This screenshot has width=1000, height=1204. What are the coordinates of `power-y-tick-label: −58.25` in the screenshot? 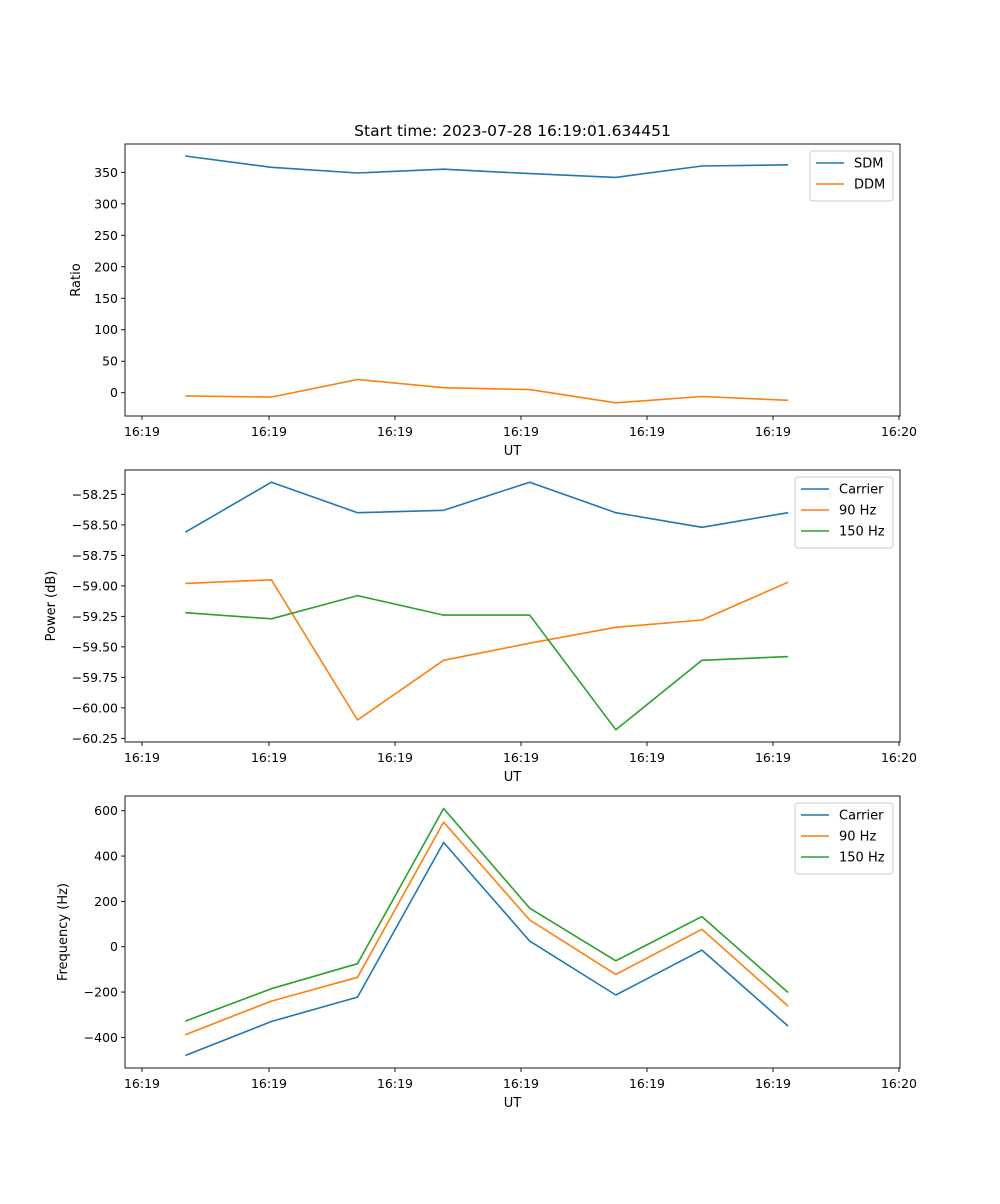 It's located at (95, 494).